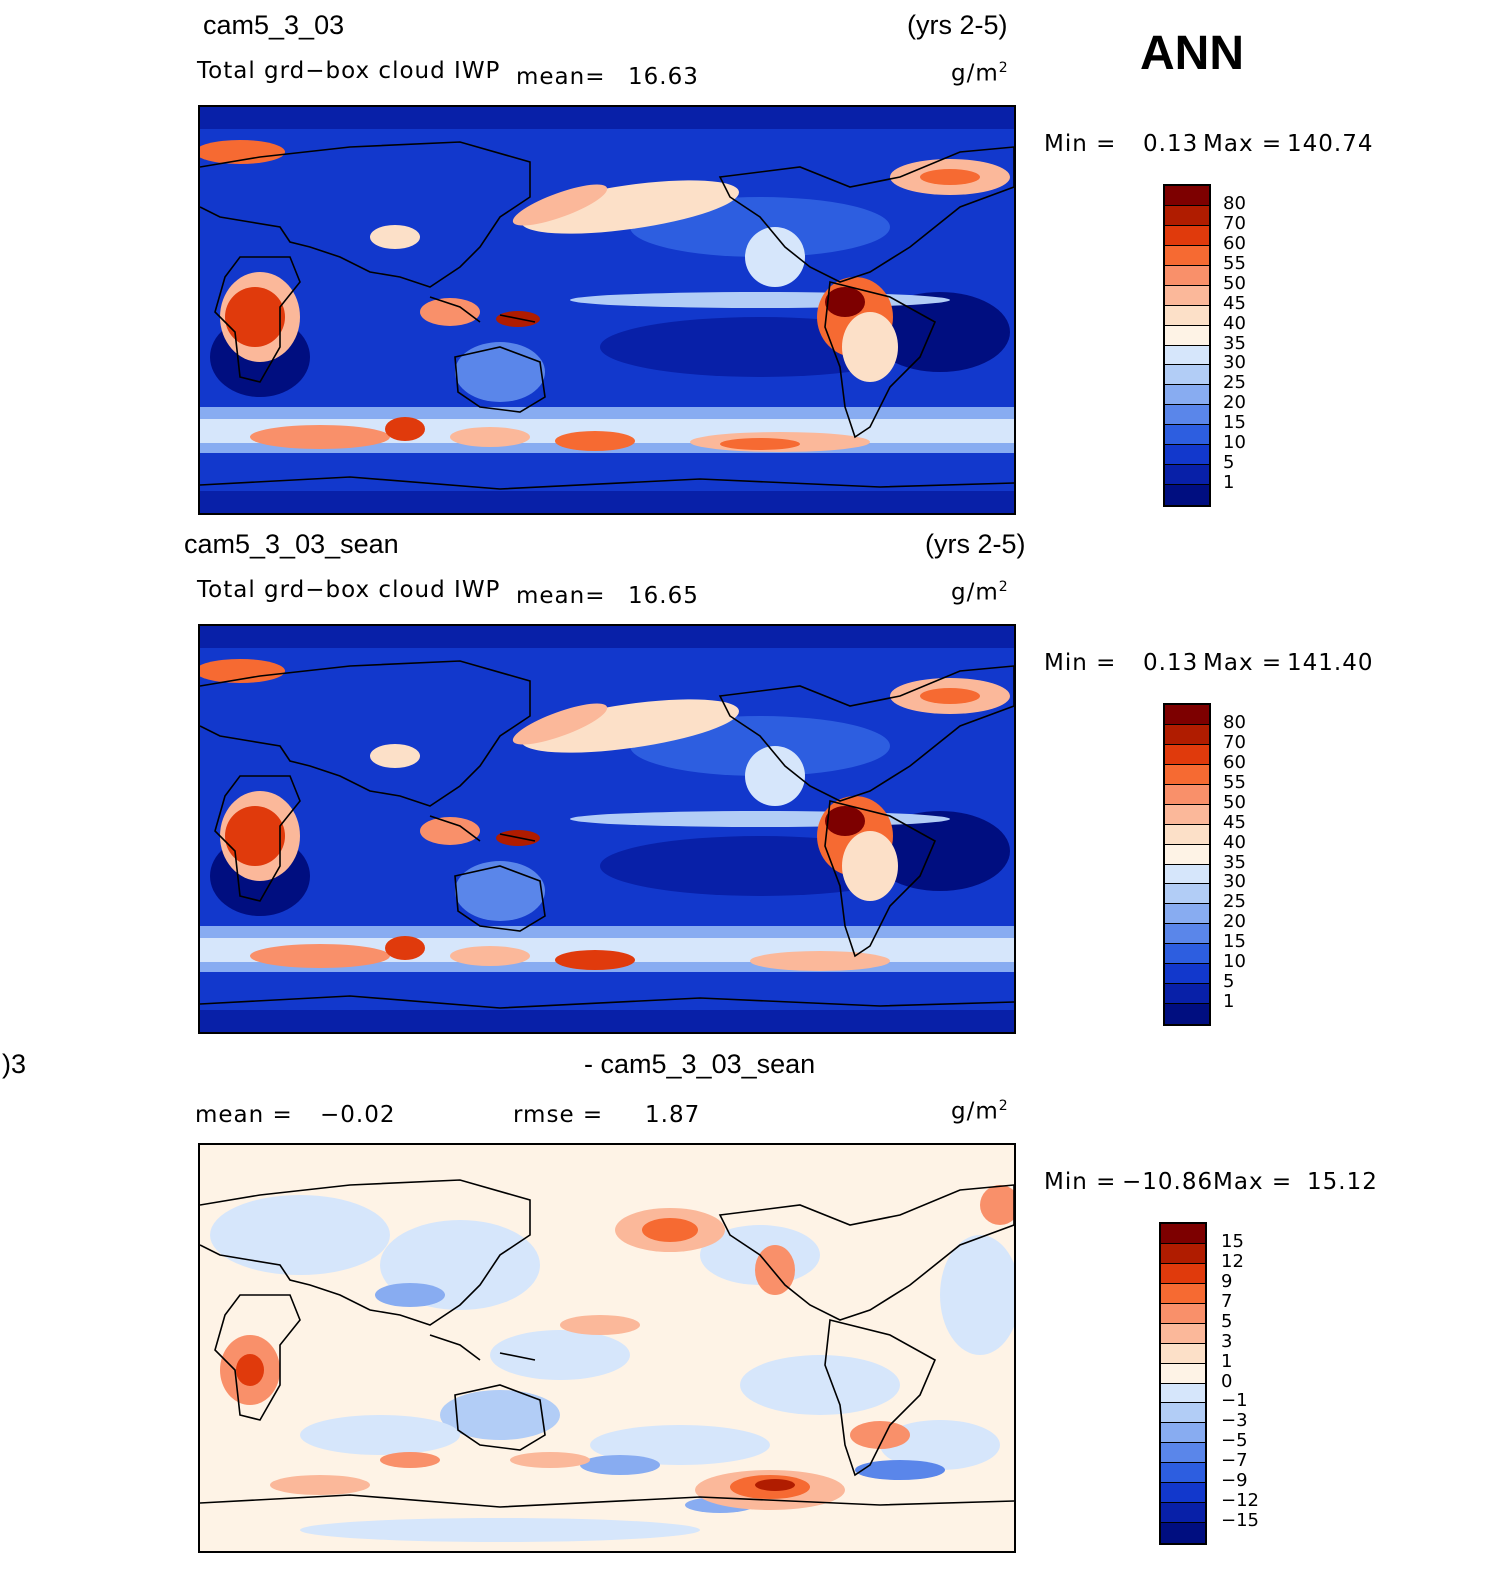 The image size is (1488, 1575). What do you see at coordinates (358, 1115) in the screenshot?
I see `panel3-mean-value: −0.02` at bounding box center [358, 1115].